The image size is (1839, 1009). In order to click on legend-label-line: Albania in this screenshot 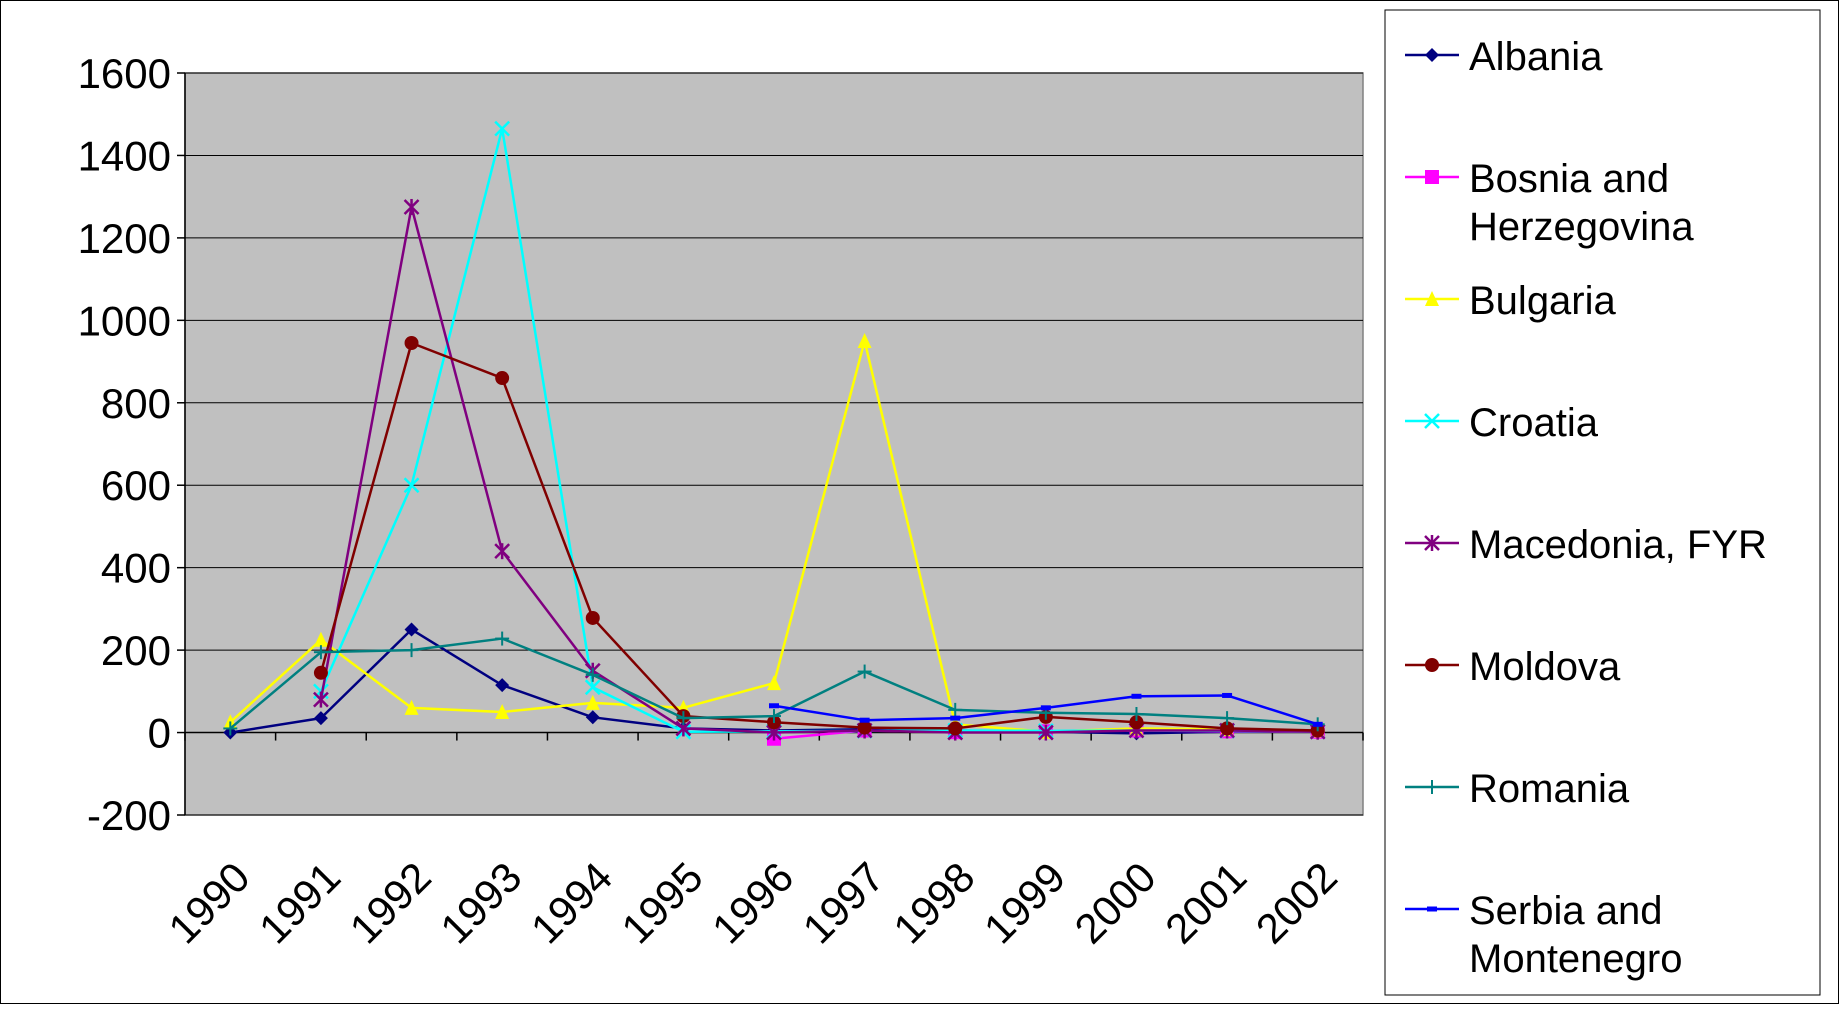, I will do `click(1536, 57)`.